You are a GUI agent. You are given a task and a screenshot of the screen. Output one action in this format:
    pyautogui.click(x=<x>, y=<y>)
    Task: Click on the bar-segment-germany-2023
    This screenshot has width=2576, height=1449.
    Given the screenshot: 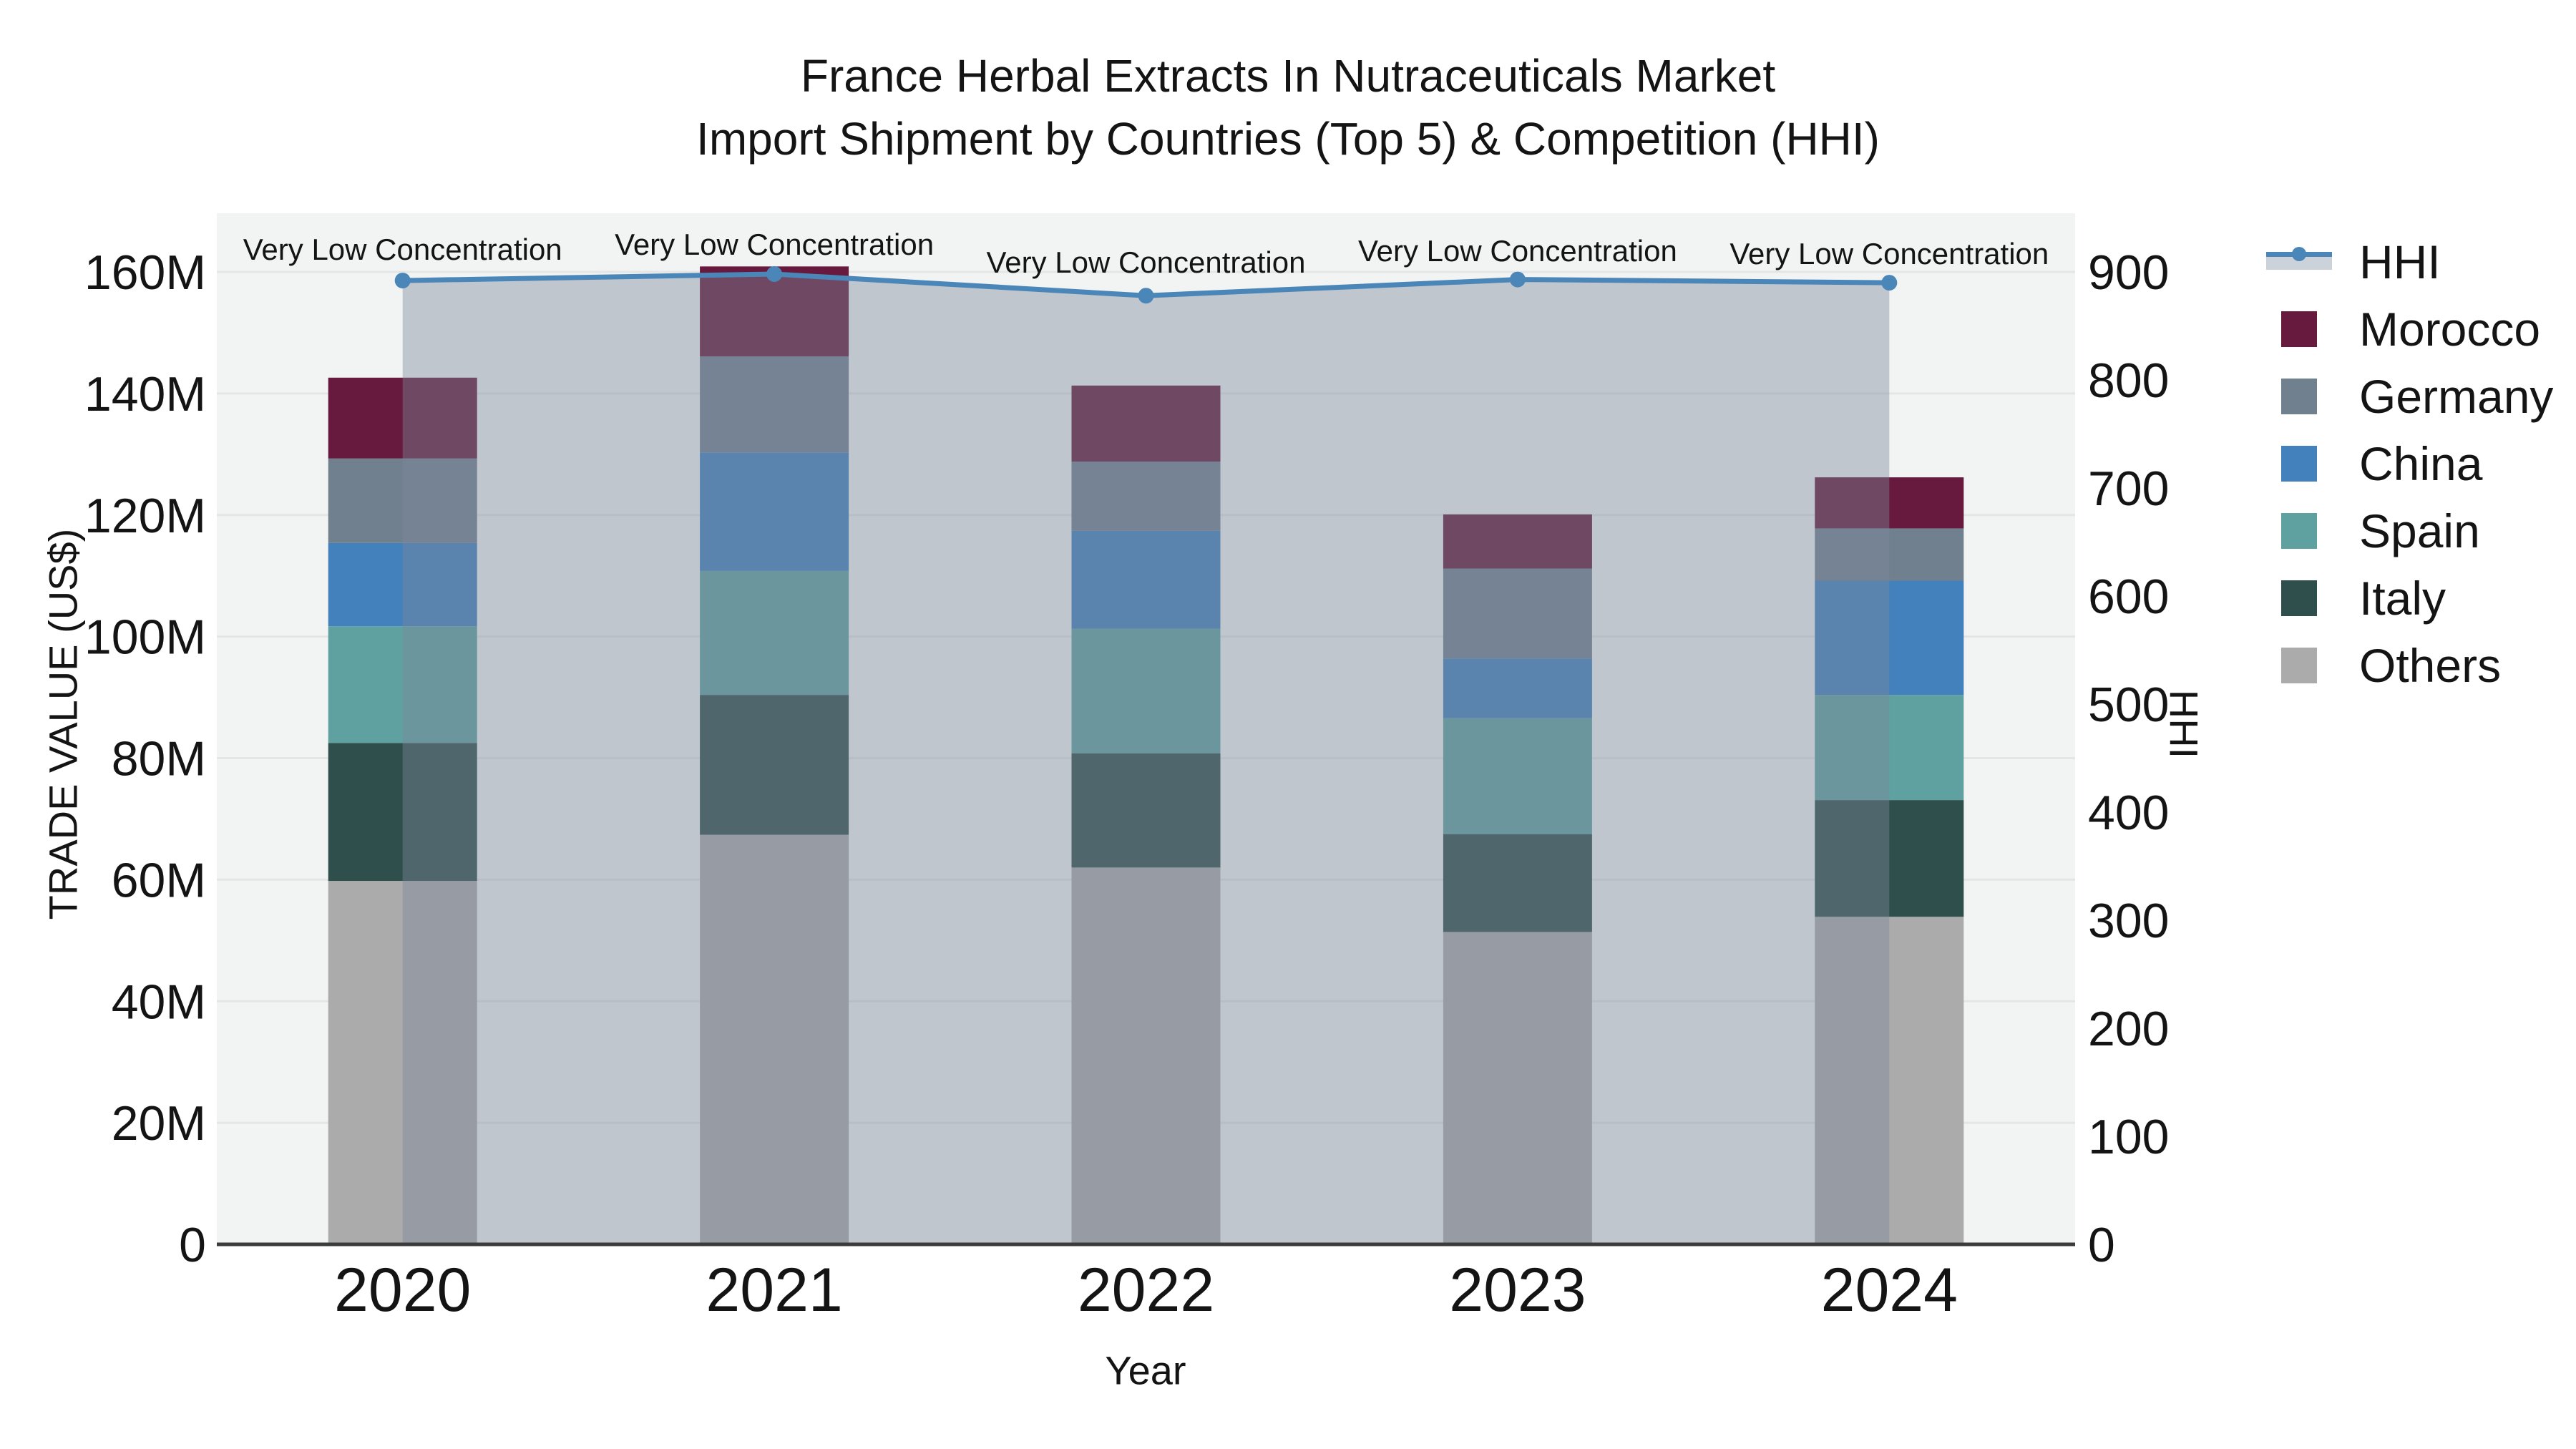 What is the action you would take?
    pyautogui.click(x=1517, y=613)
    